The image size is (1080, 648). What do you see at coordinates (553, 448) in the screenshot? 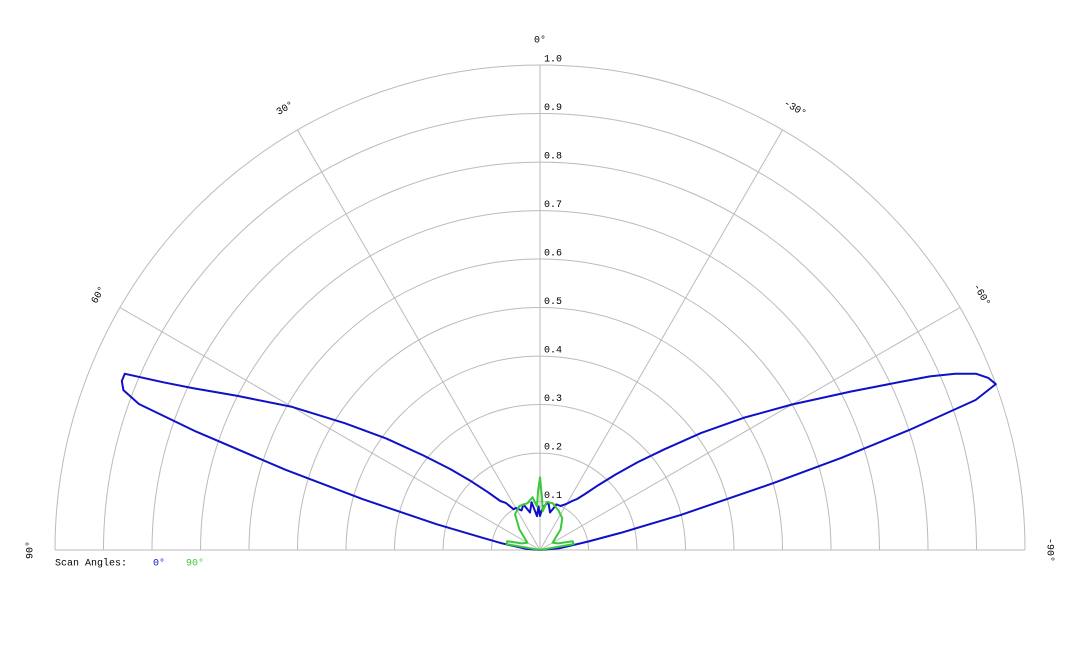
I see `r-tick-label: 0.2` at bounding box center [553, 448].